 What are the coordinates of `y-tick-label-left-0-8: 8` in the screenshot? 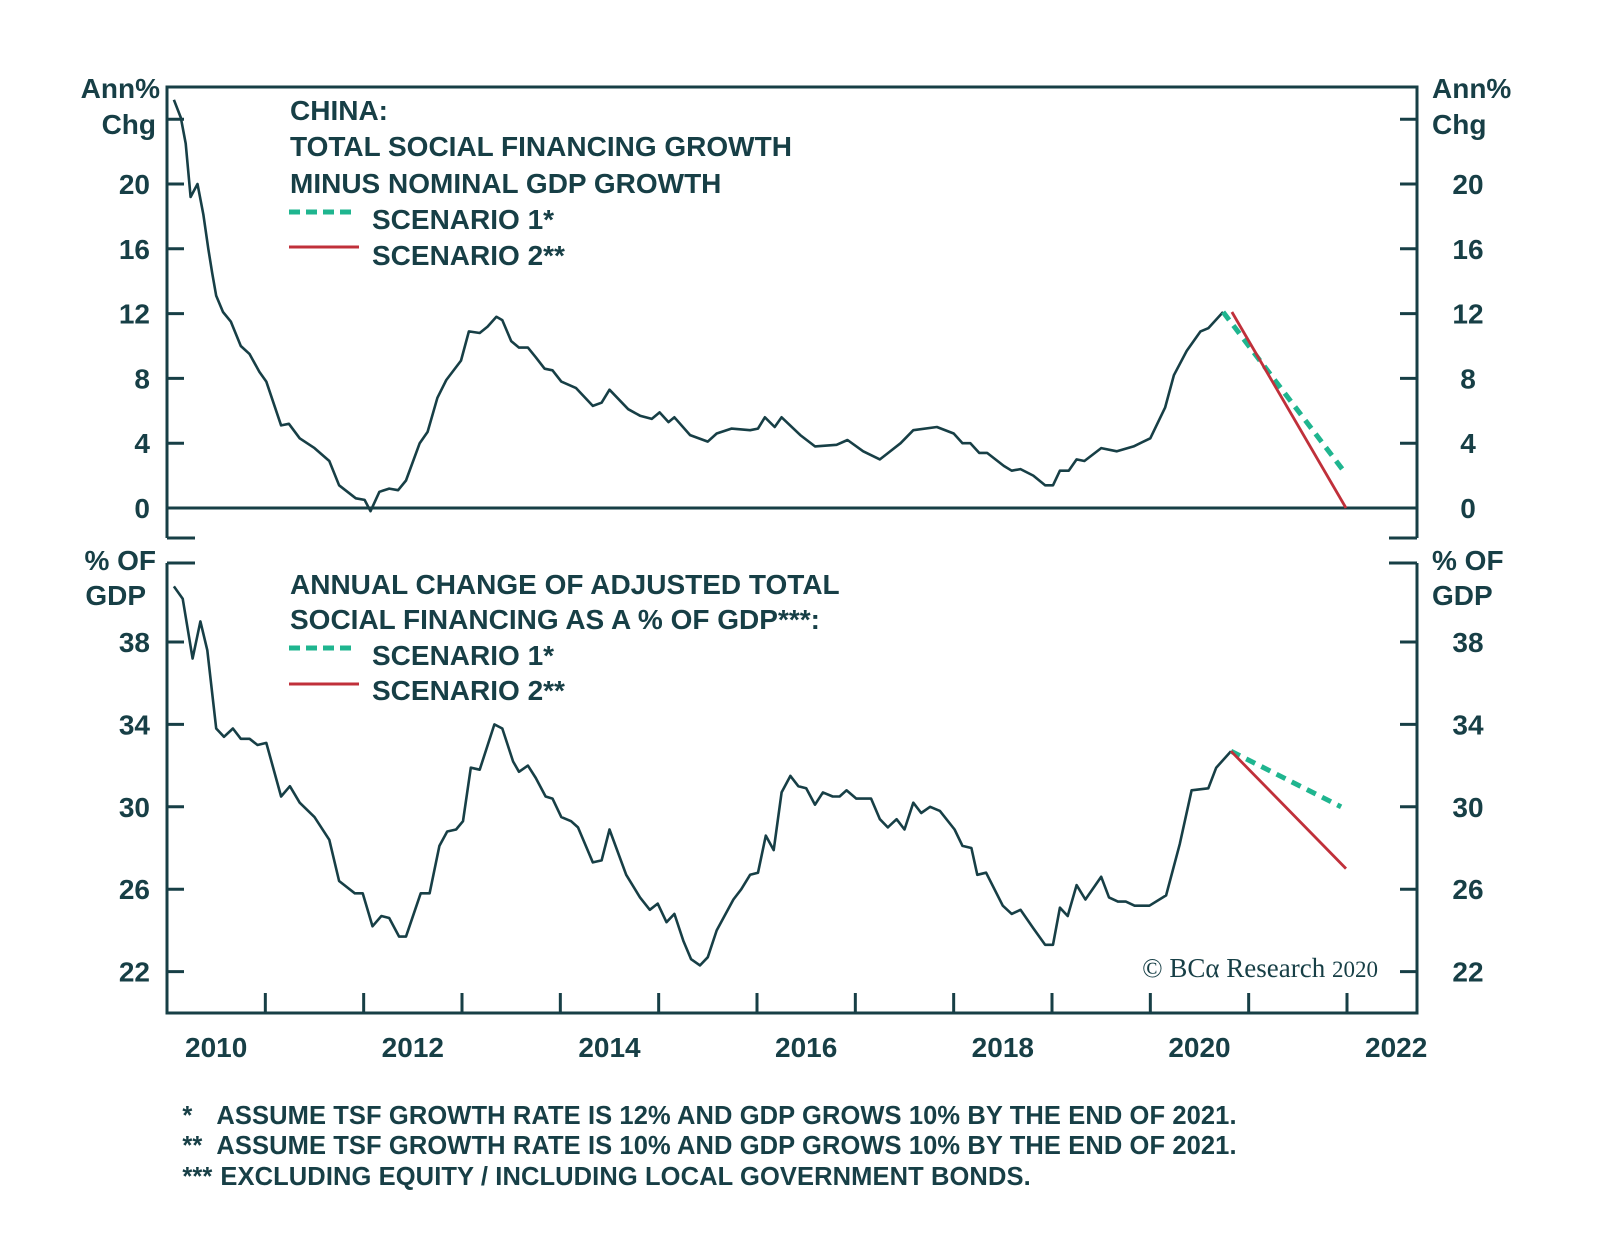 It's located at (142, 378).